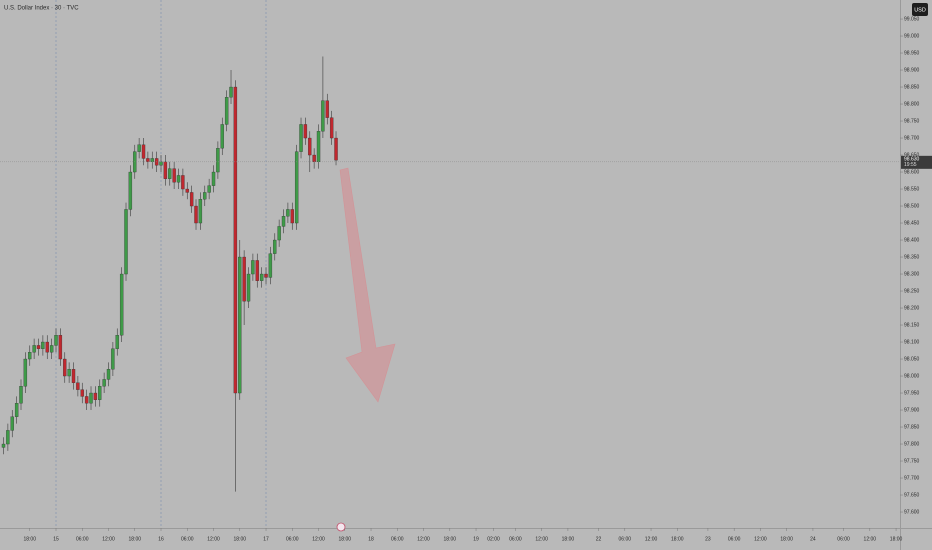  What do you see at coordinates (912, 512) in the screenshot?
I see `y-tick-label: 97.600` at bounding box center [912, 512].